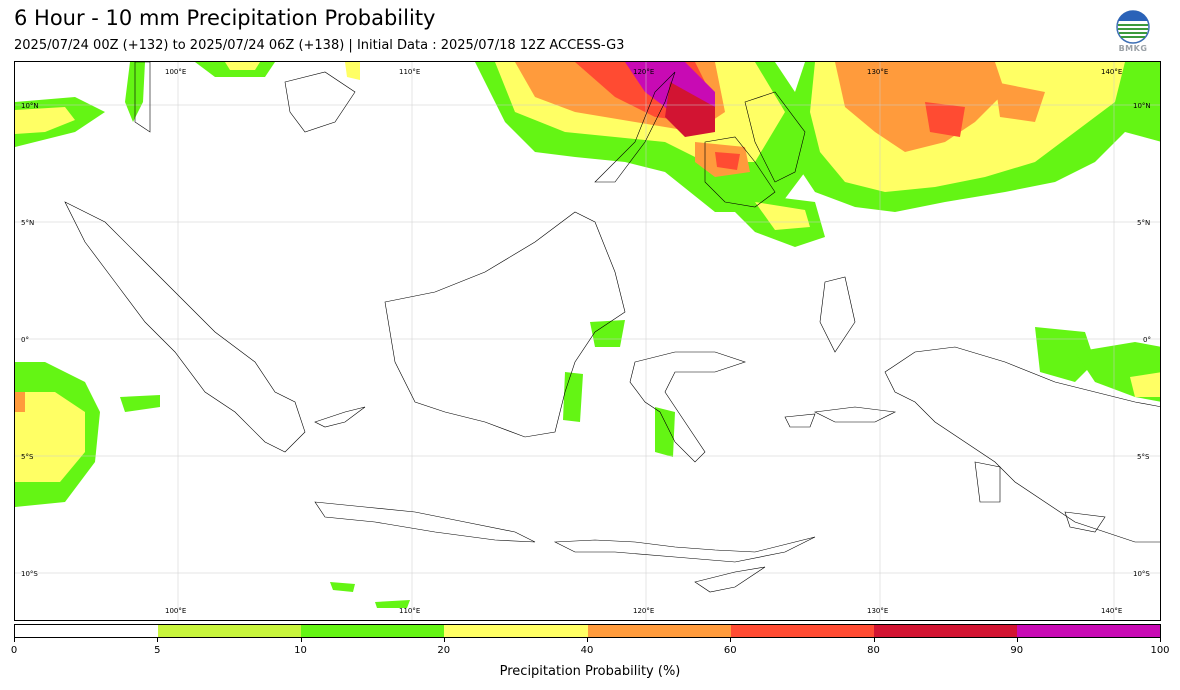  What do you see at coordinates (643, 72) in the screenshot?
I see `lon-label-top: 120°E` at bounding box center [643, 72].